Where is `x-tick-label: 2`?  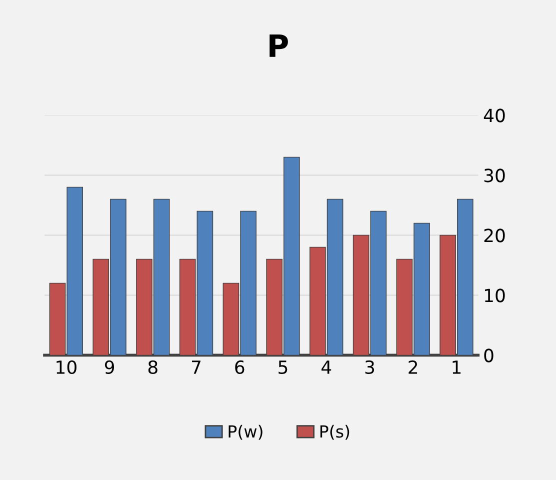
x-tick-label: 2 is located at coordinates (413, 367).